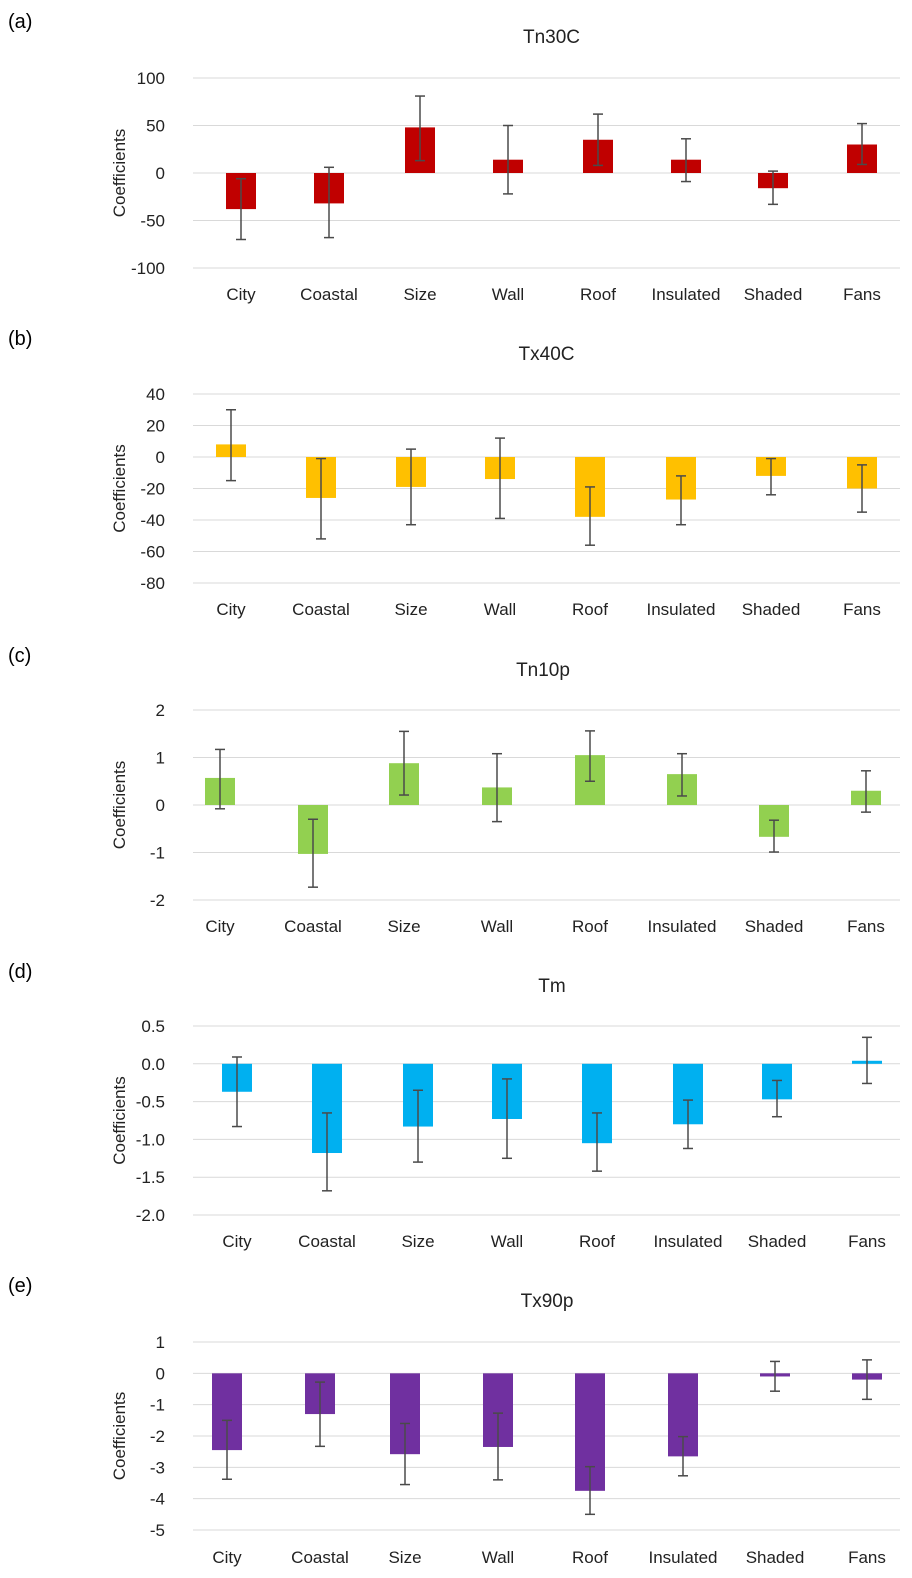 This screenshot has width=912, height=1578. Describe the element at coordinates (547, 354) in the screenshot. I see `chart-title: Tx40C` at that location.